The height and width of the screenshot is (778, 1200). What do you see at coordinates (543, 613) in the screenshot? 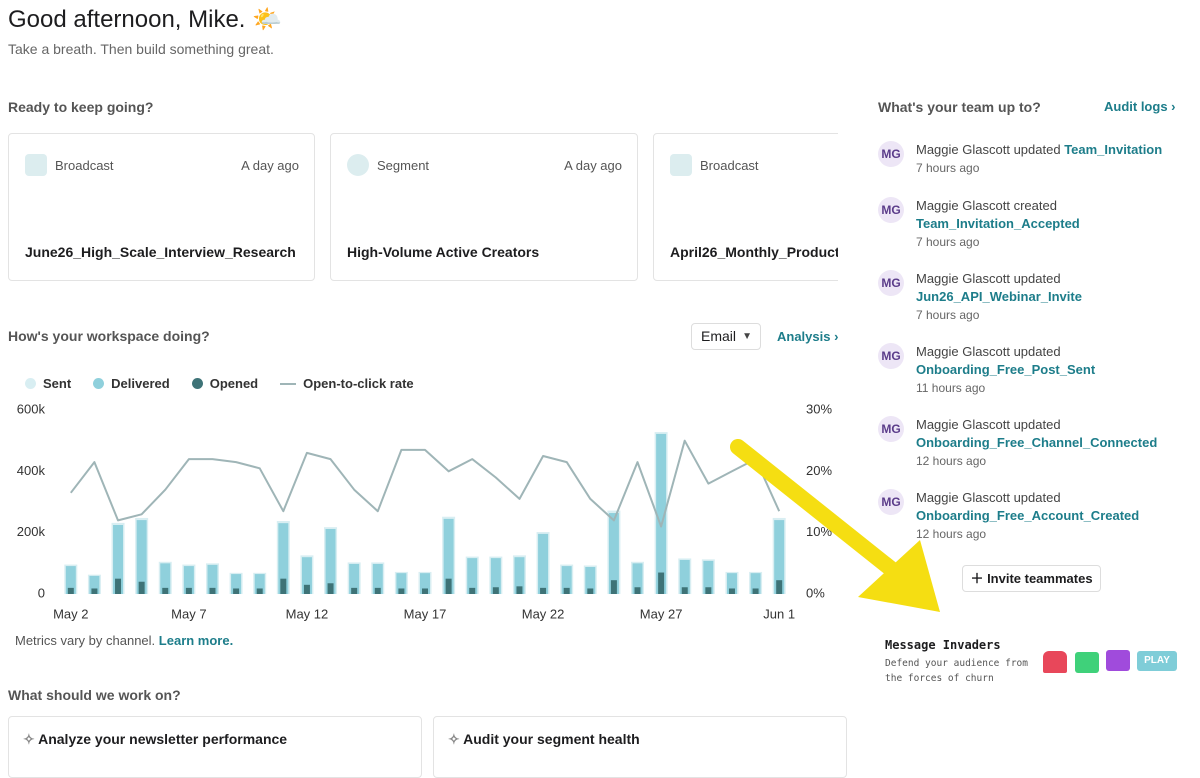
I see `x-tick-label: May 22` at bounding box center [543, 613].